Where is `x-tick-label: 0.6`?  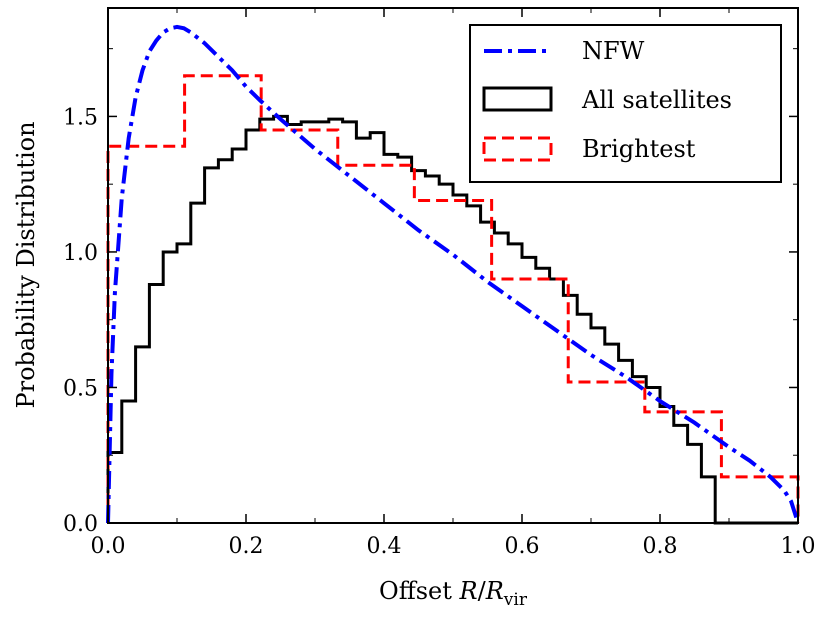
x-tick-label: 0.6 is located at coordinates (522, 546).